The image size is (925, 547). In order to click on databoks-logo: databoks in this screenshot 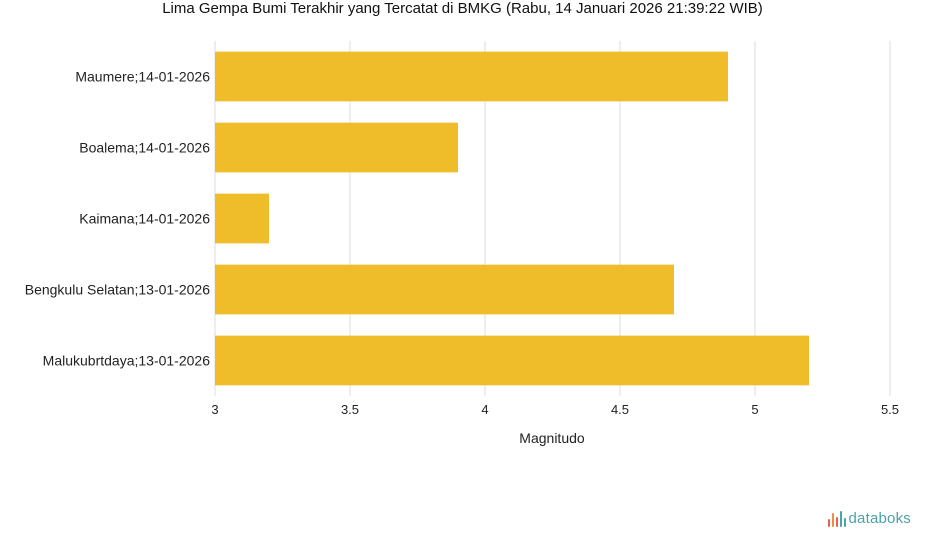, I will do `click(869, 518)`.